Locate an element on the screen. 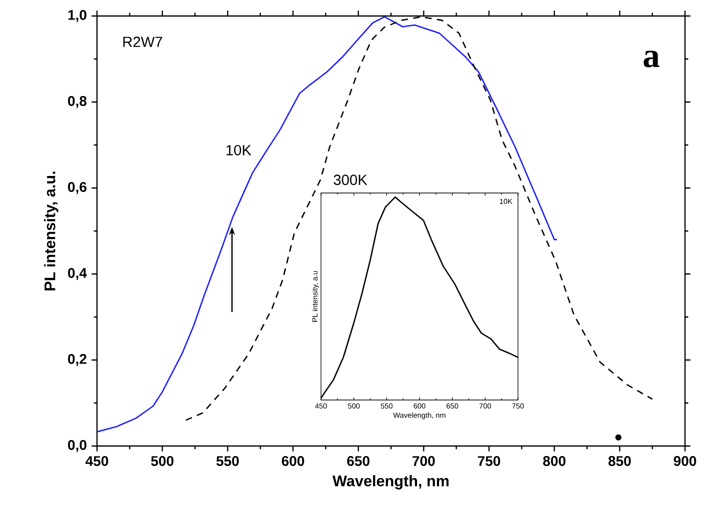 The image size is (705, 527). x-axis-title: Wavelength, nm is located at coordinates (390, 482).